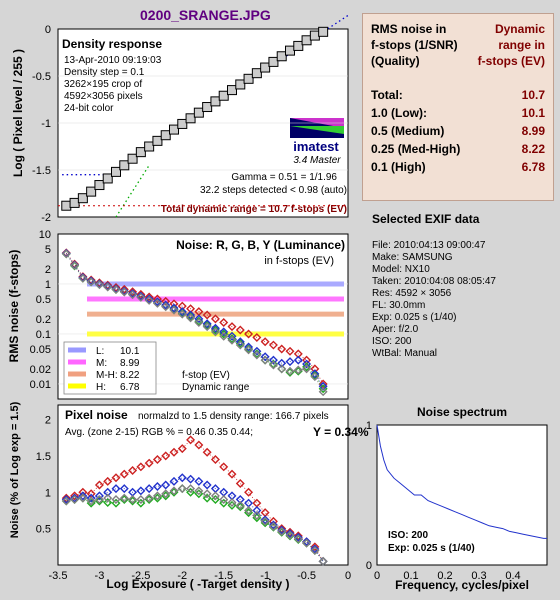 The height and width of the screenshot is (600, 560). I want to click on legend-key-l: L:, so click(100, 351).